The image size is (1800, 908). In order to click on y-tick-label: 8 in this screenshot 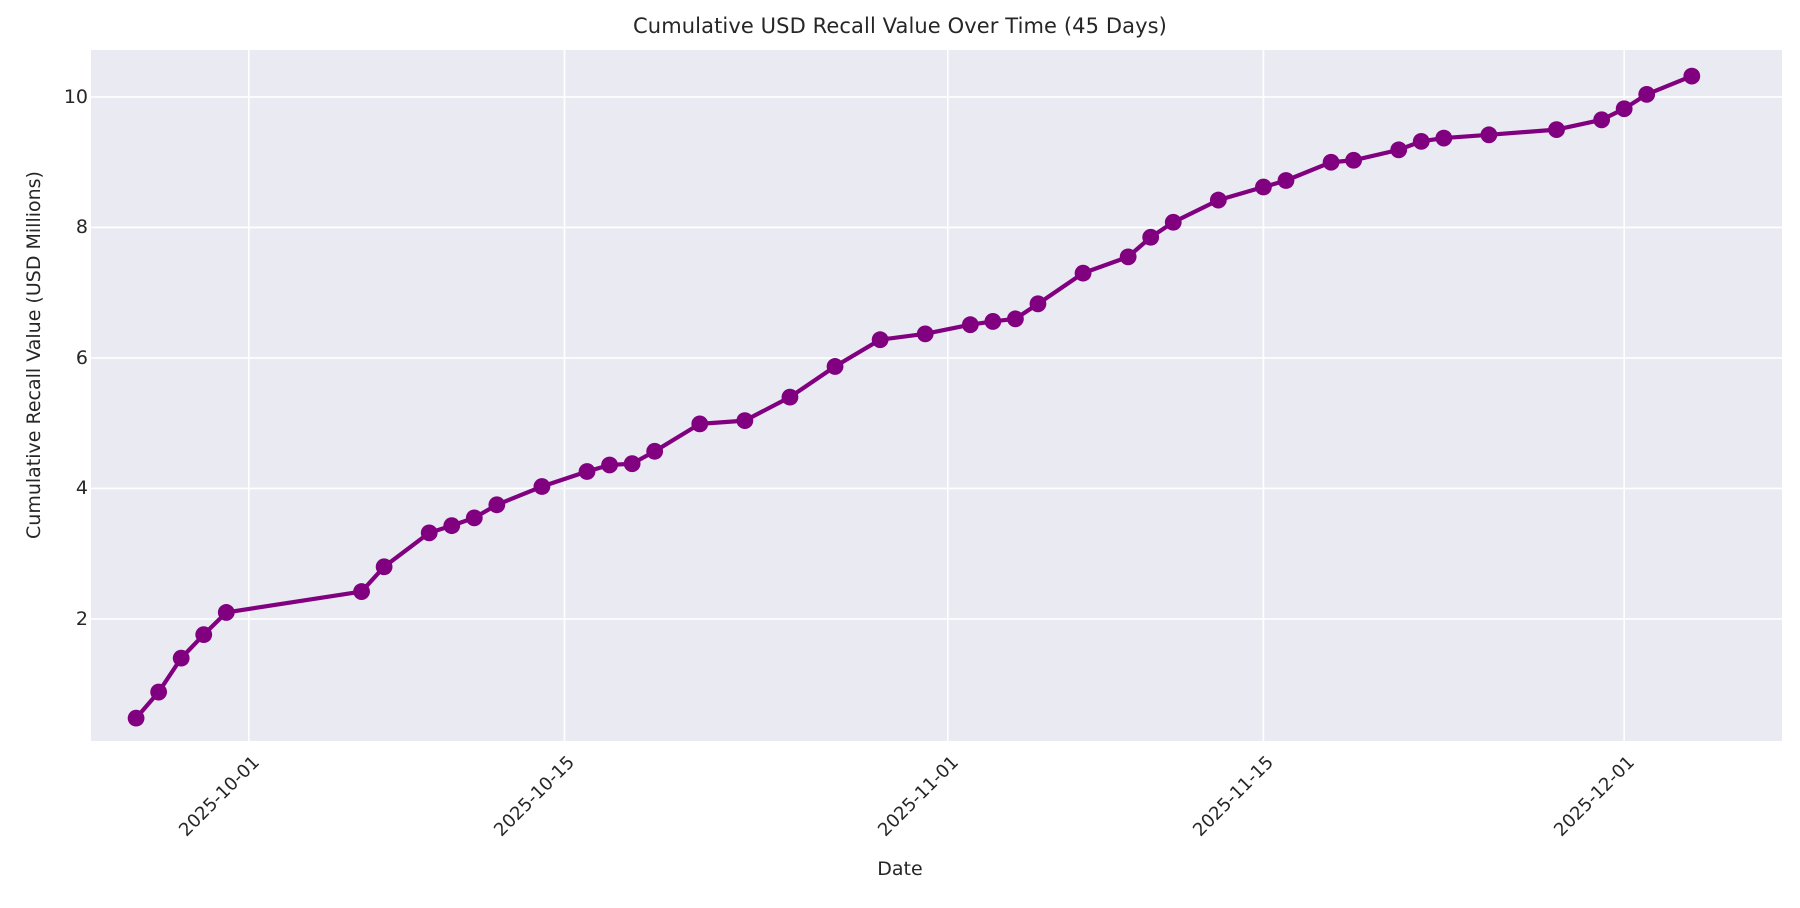, I will do `click(81, 227)`.